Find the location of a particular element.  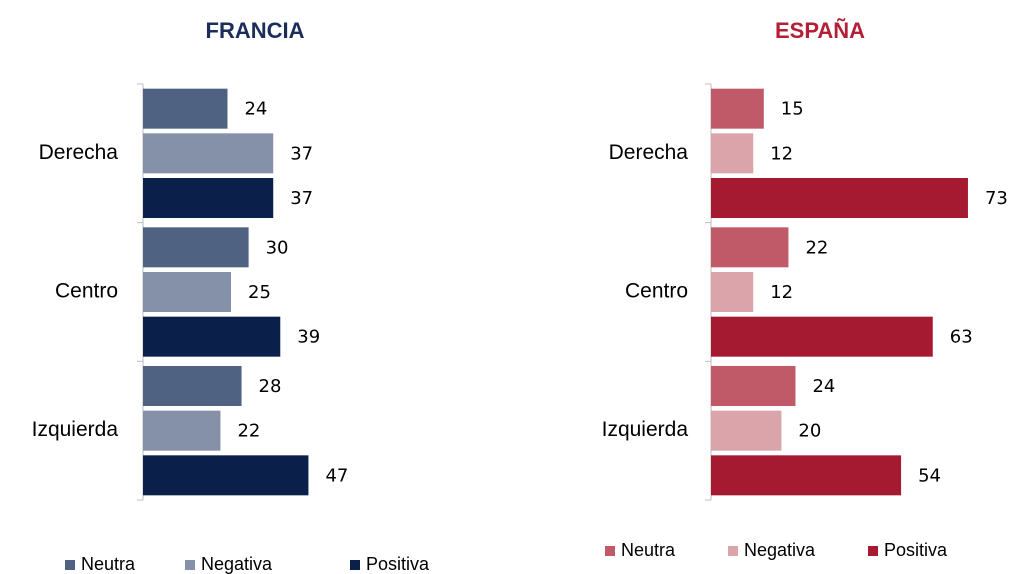

value-label: 30 is located at coordinates (277, 247).